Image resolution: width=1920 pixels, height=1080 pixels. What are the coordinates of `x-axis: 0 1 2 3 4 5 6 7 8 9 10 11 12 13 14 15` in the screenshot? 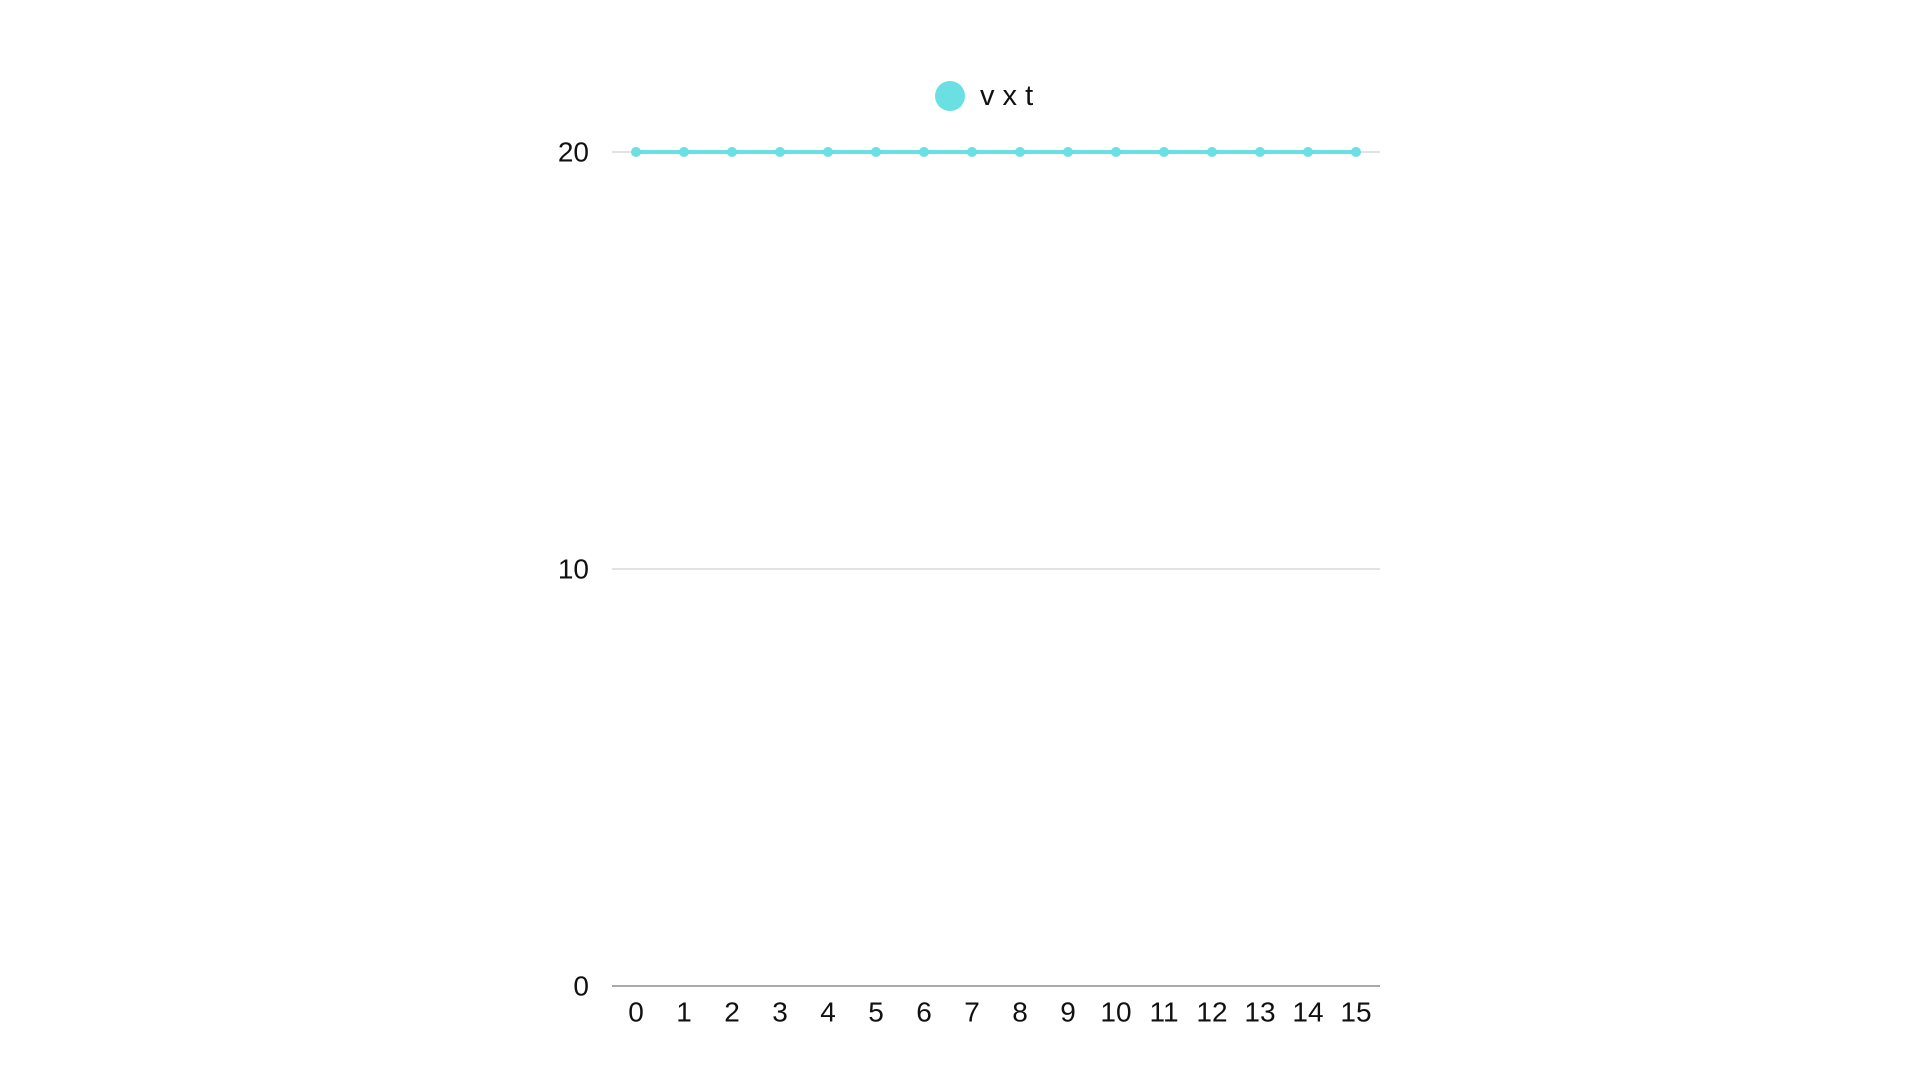 It's located at (999, 1012).